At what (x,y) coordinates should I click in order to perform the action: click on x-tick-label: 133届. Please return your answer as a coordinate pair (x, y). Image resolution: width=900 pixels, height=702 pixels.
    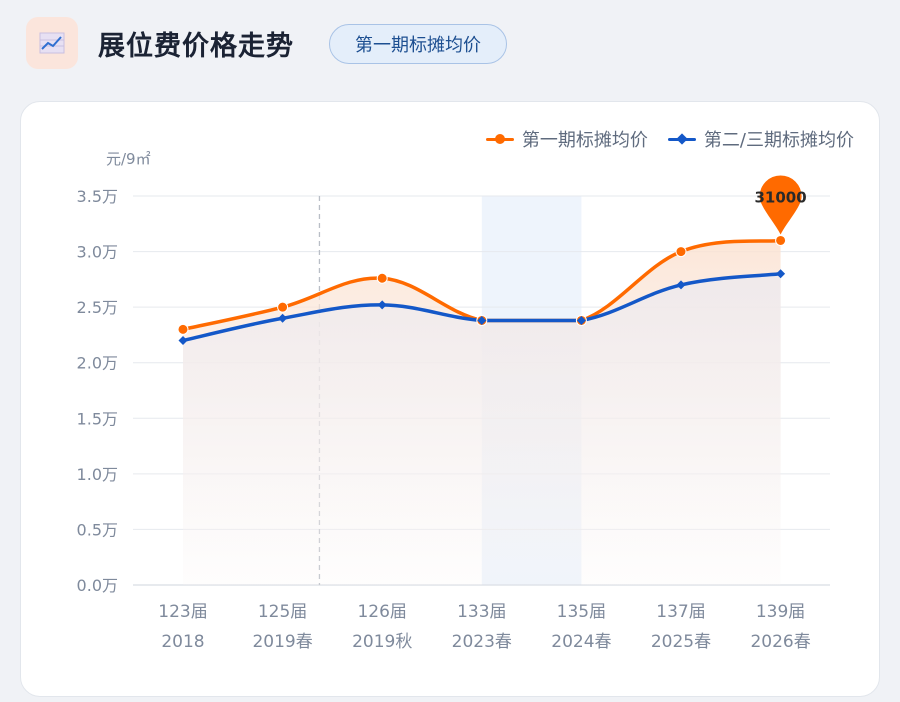
    Looking at the image, I should click on (481, 612).